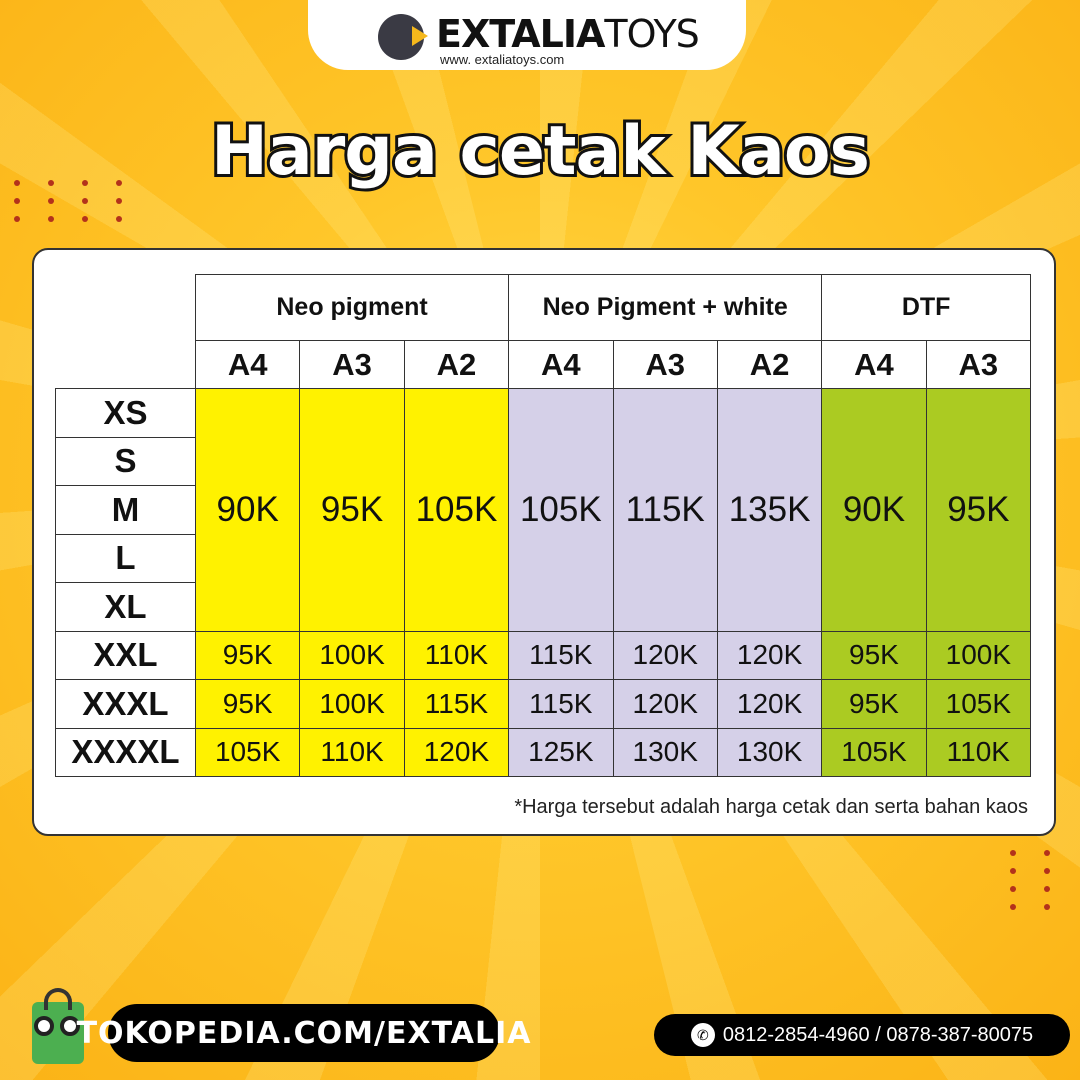  Describe the element at coordinates (520, 34) in the screenshot. I see `brand-name-bold: EXTALIA` at that location.